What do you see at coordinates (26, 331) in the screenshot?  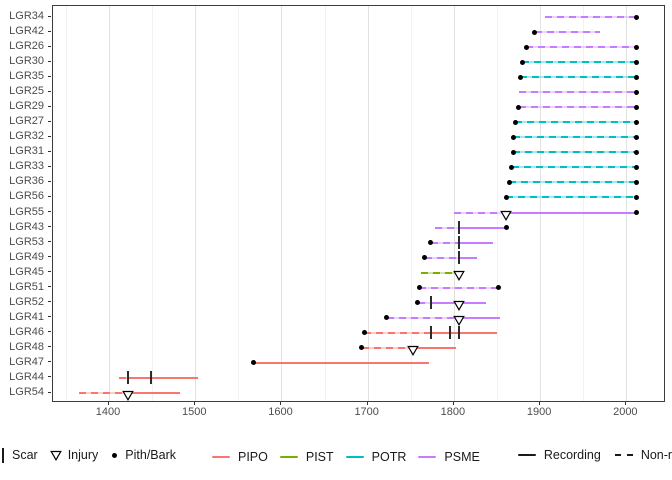 I see `y-tick-label: LGR46` at bounding box center [26, 331].